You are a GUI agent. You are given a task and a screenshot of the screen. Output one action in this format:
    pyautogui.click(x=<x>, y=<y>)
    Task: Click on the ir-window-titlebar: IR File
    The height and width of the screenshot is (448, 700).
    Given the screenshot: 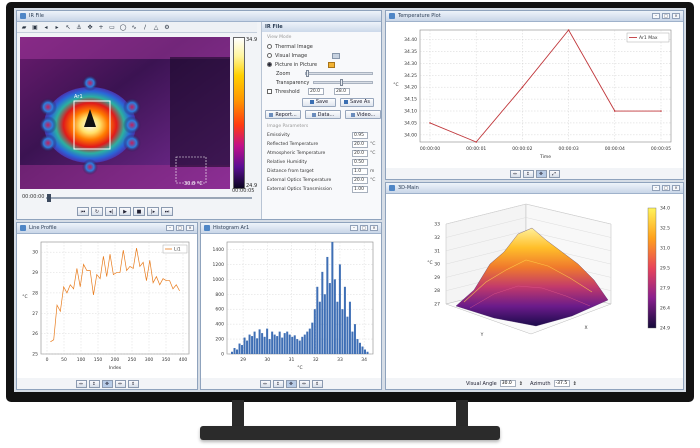 What is the action you would take?
    pyautogui.click(x=199, y=16)
    